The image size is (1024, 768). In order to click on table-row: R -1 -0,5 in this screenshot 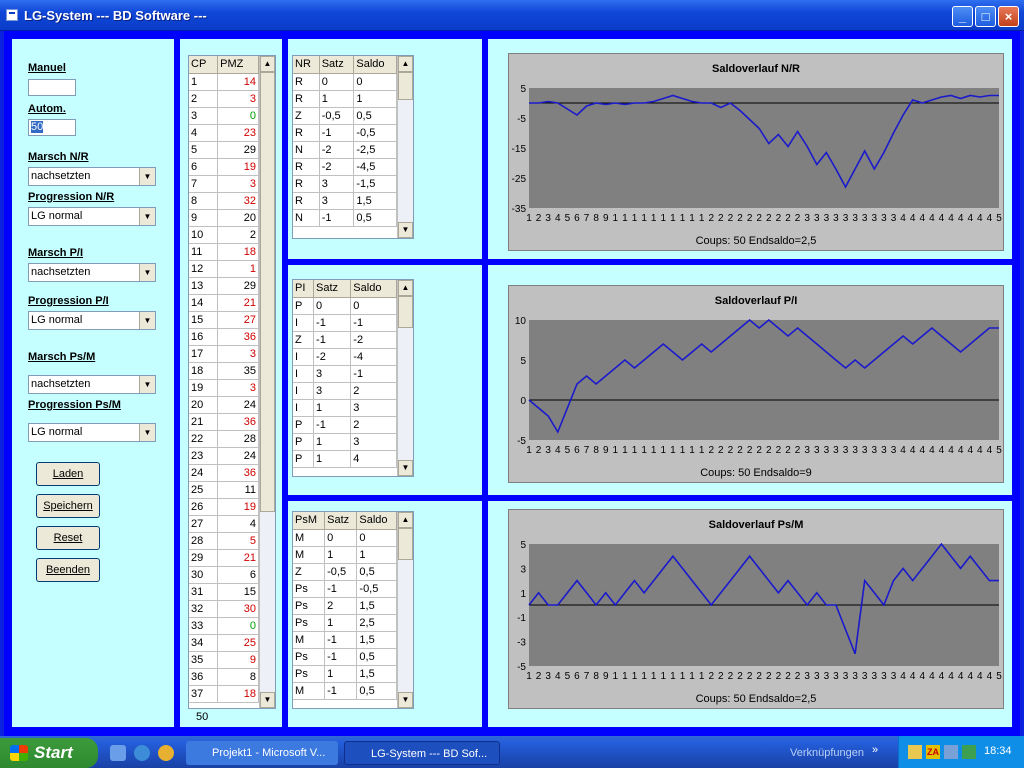, I will do `click(345, 133)`.